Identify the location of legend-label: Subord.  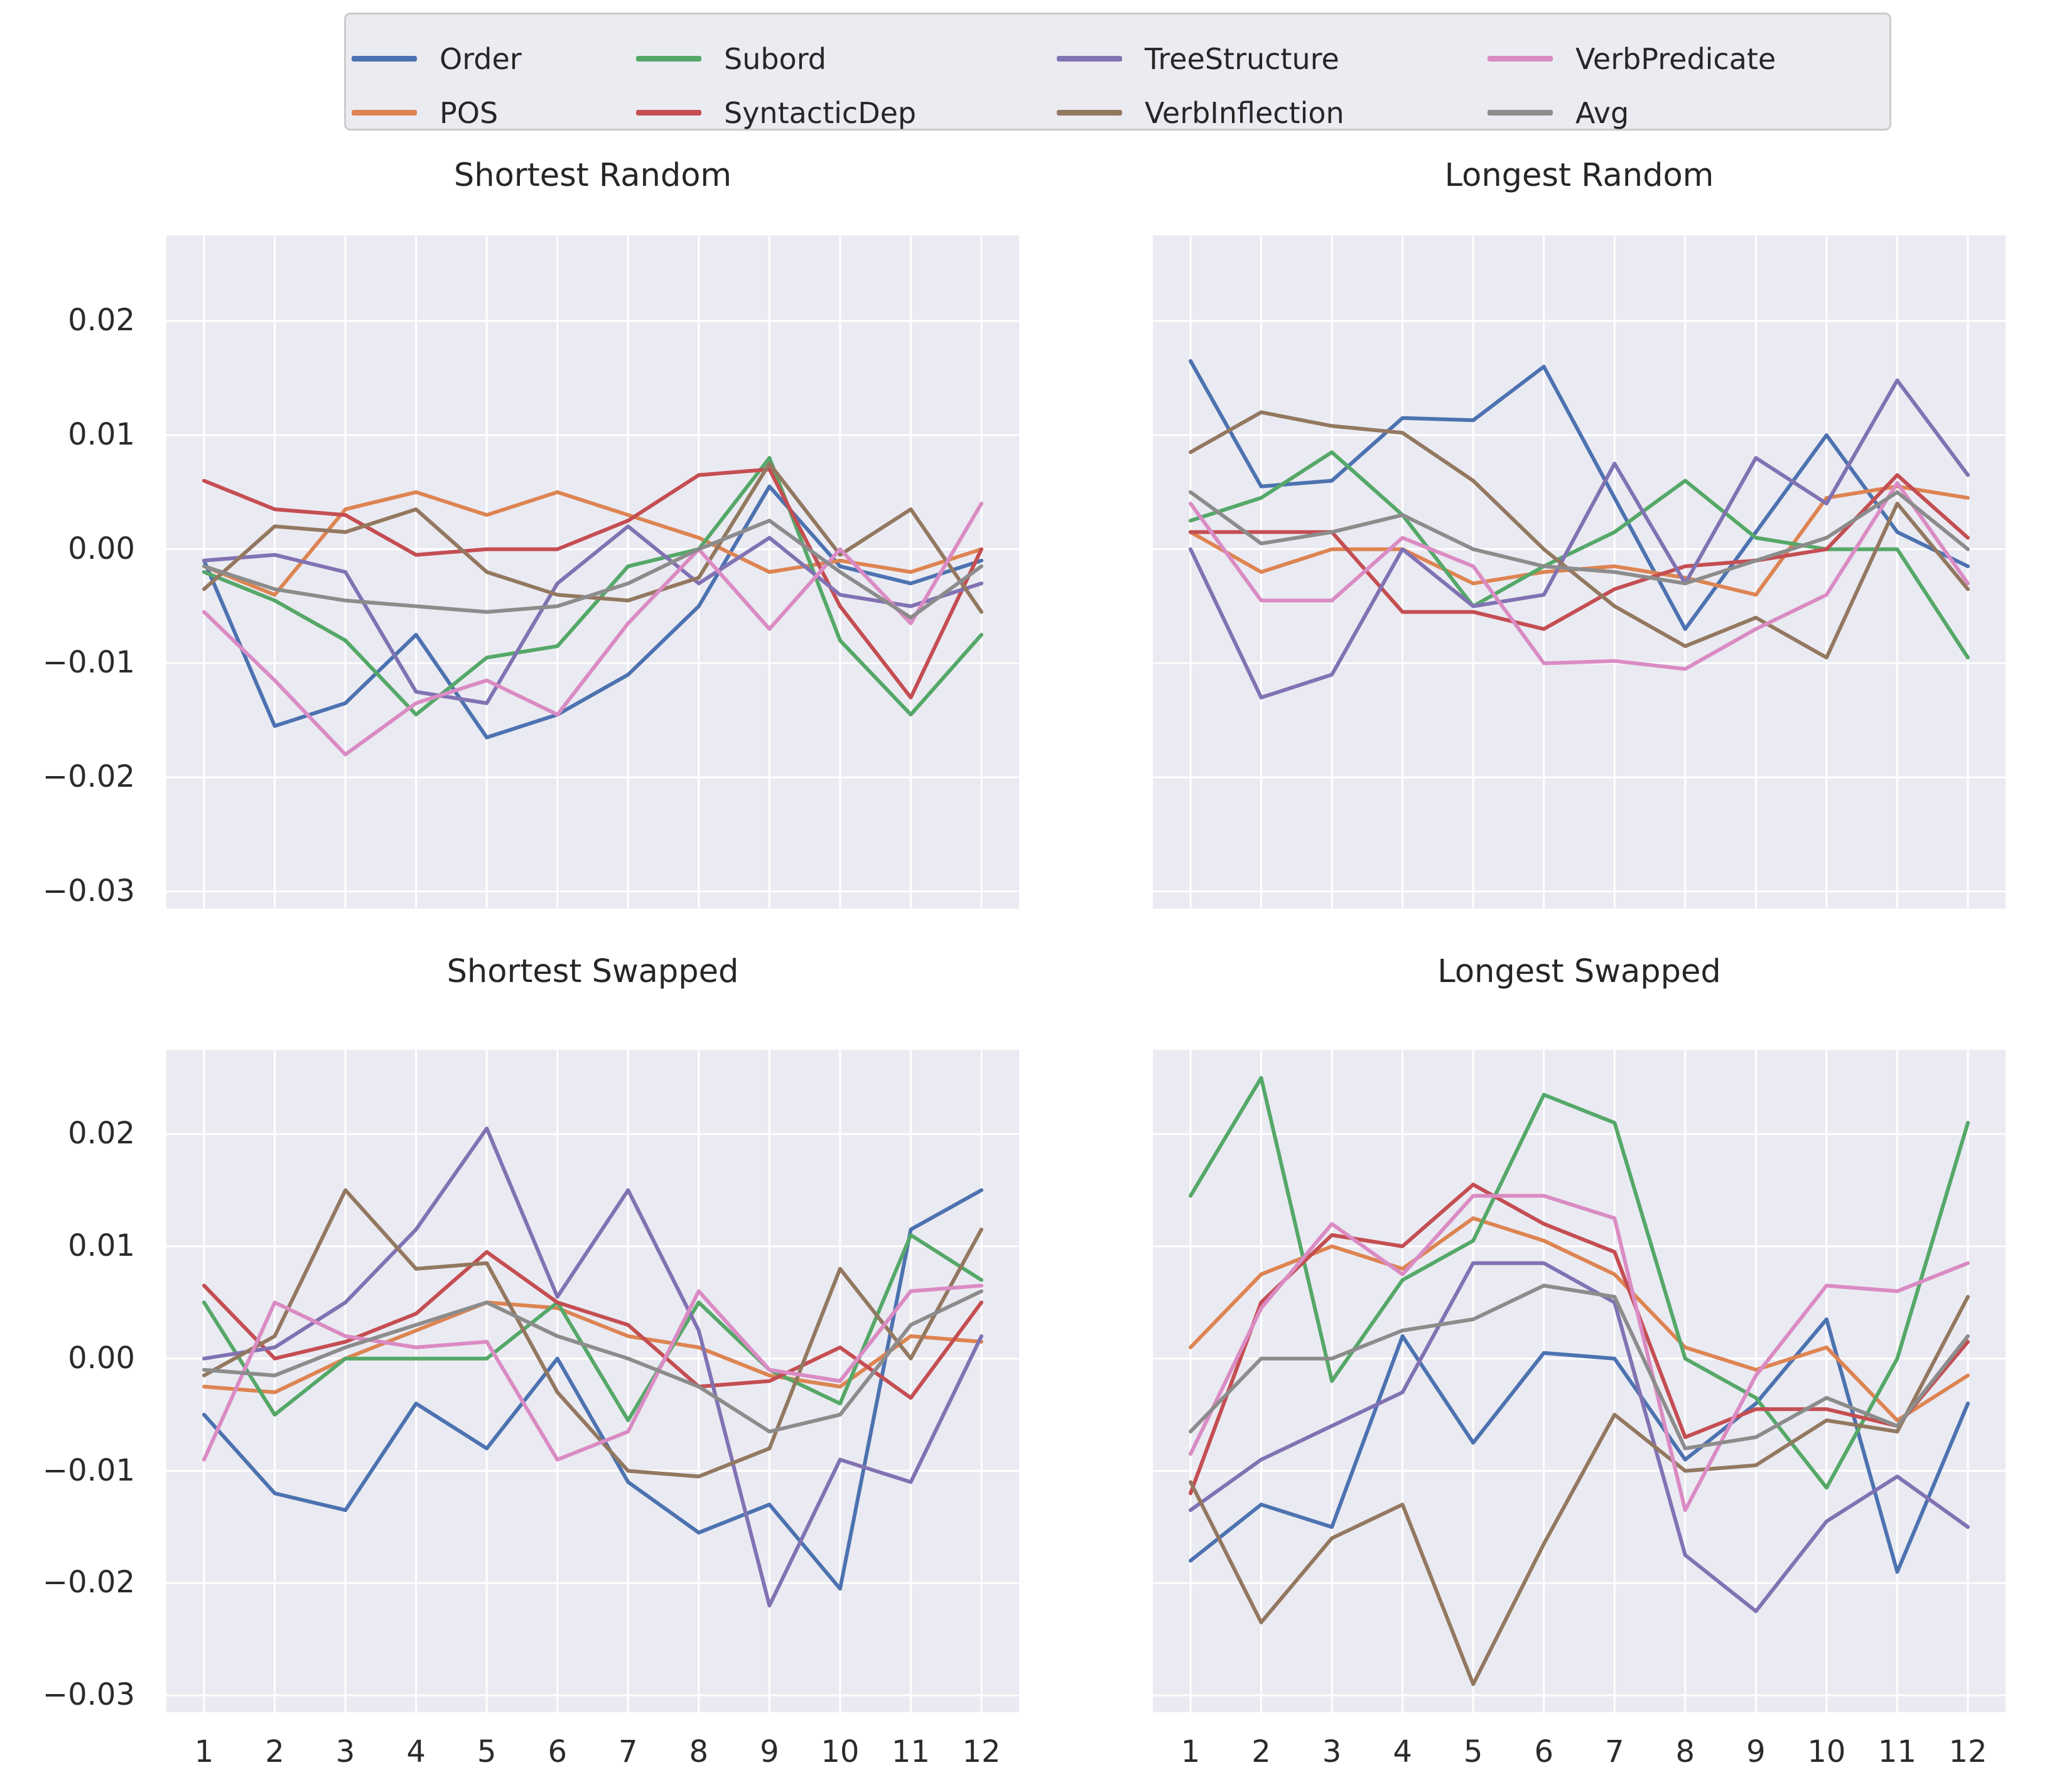
(775, 59).